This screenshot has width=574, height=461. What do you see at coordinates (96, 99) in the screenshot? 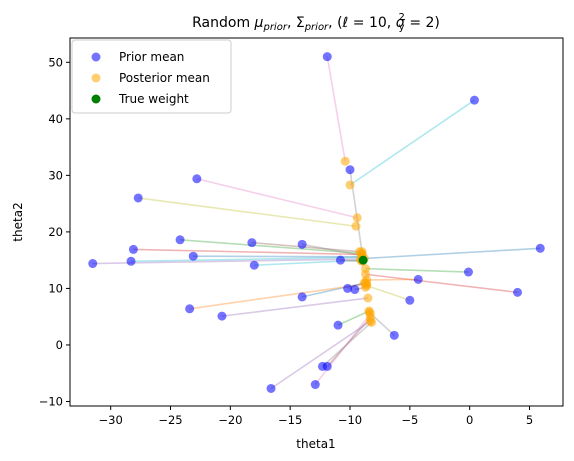
I see `legend-marker-true-weight` at bounding box center [96, 99].